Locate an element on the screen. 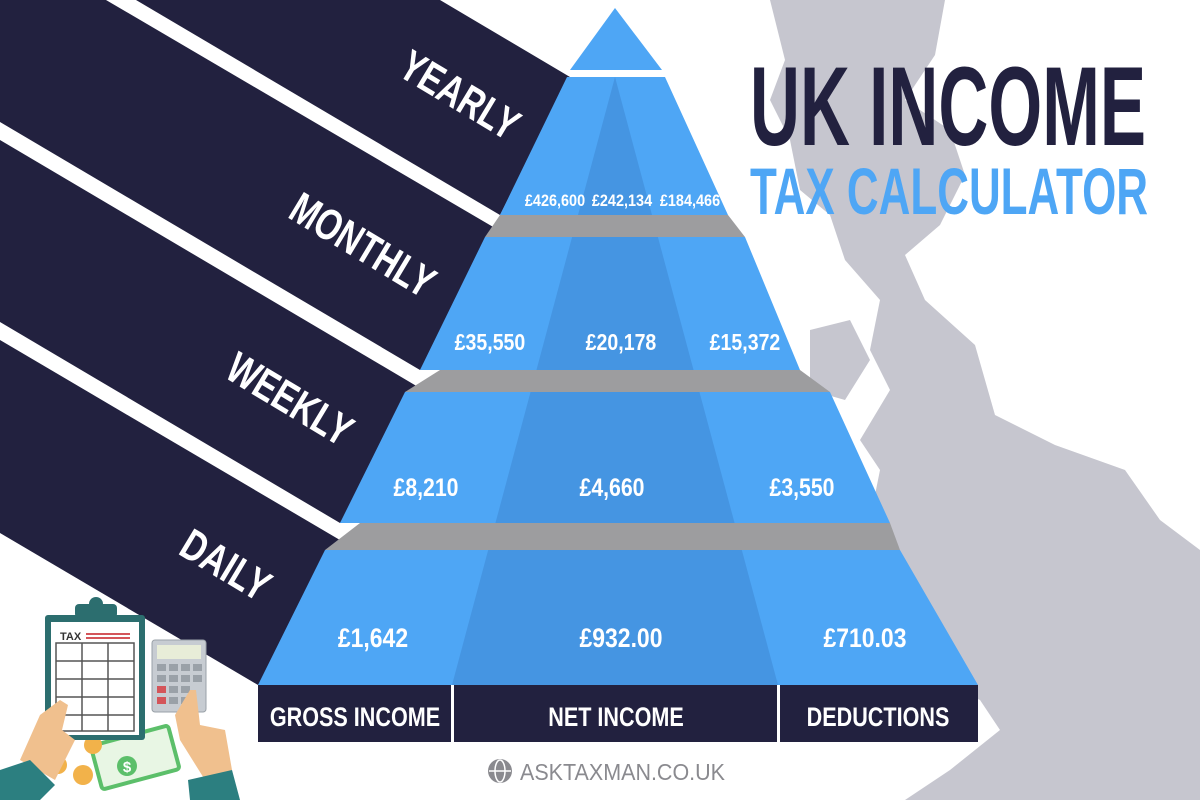 This screenshot has height=800, width=1200. pyramid-apex is located at coordinates (616, 39).